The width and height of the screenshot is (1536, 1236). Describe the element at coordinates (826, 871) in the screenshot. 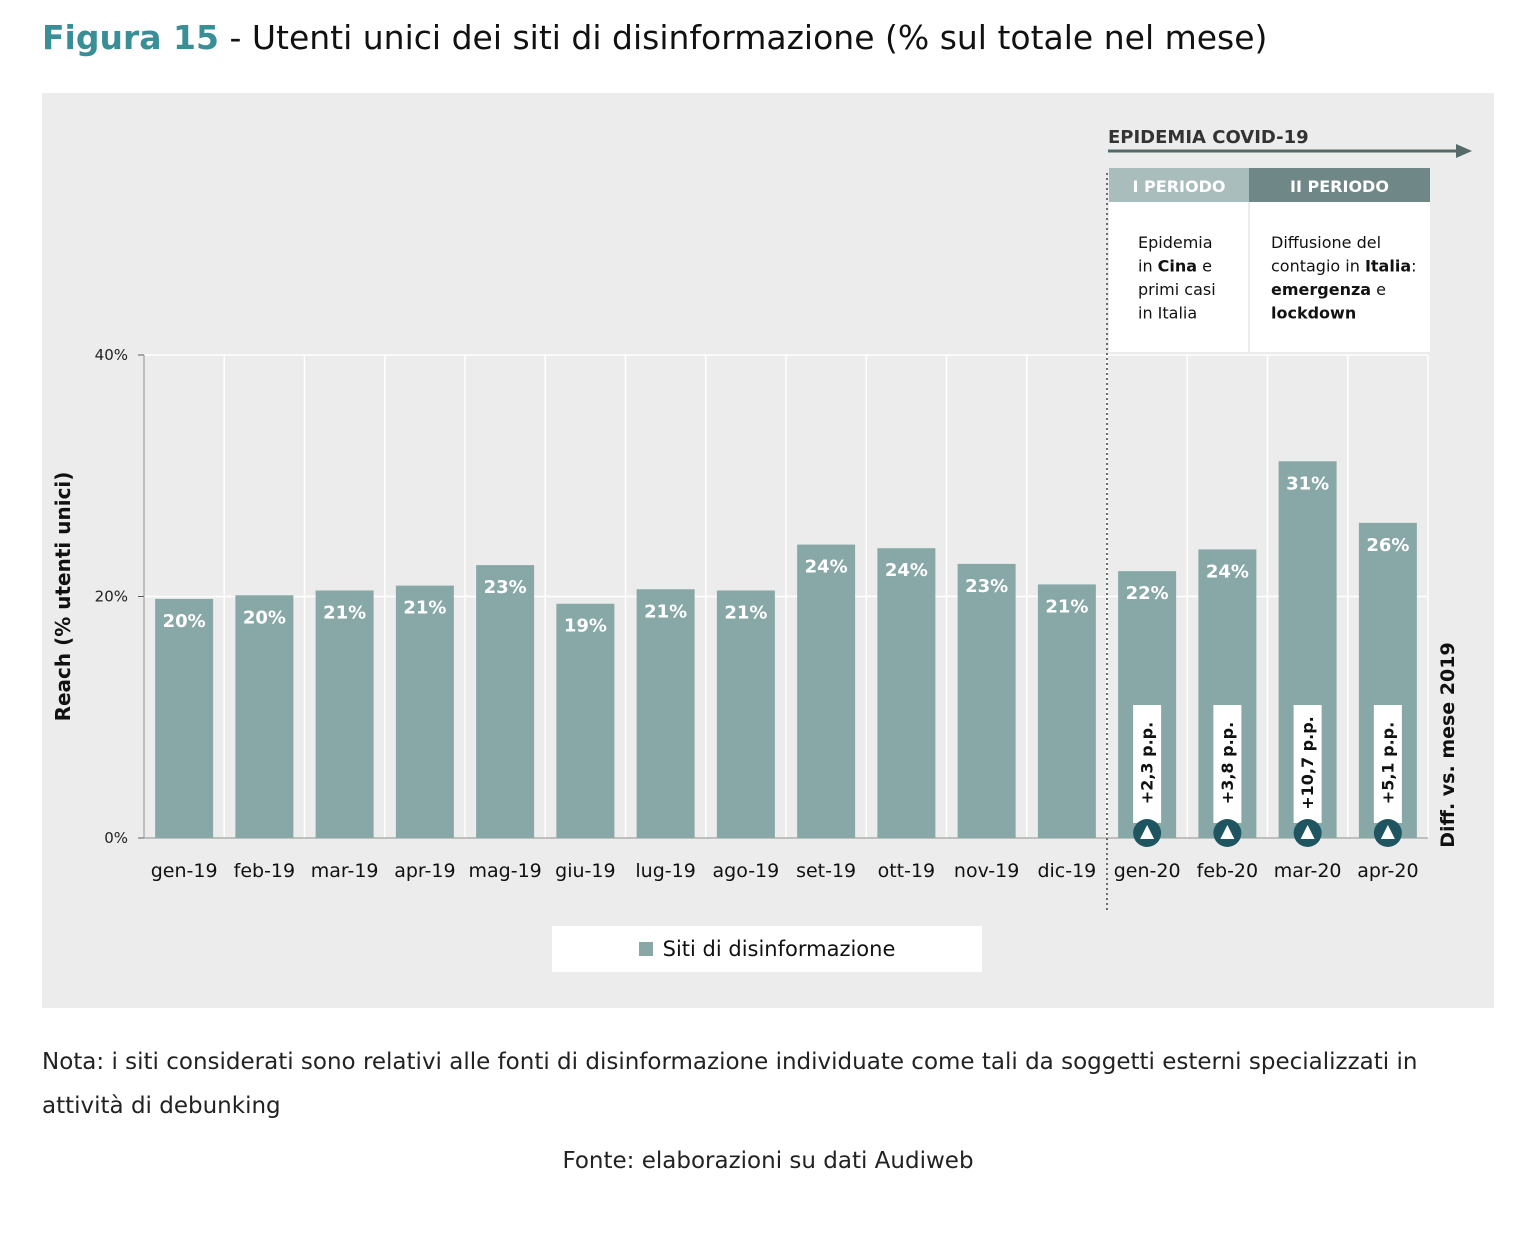

I see `x-tick-label: set-19` at that location.